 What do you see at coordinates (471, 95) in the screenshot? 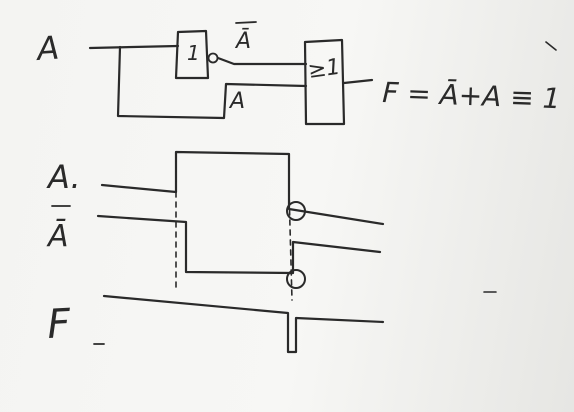
I see `output-equation: F = Ā+A ≡ 1` at bounding box center [471, 95].